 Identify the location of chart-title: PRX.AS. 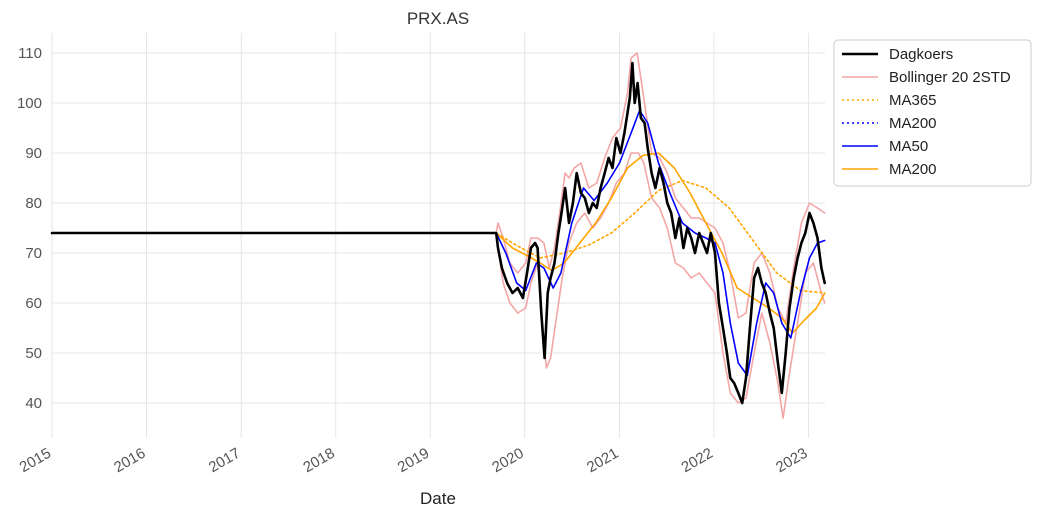
(438, 18).